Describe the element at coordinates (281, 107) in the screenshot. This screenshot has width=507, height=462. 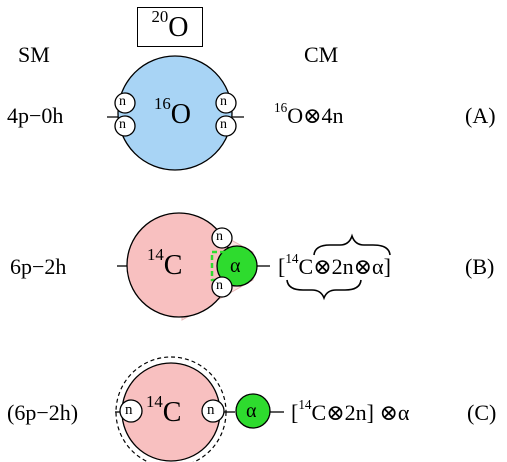
I see `row-a-cm-mass: 16` at that location.